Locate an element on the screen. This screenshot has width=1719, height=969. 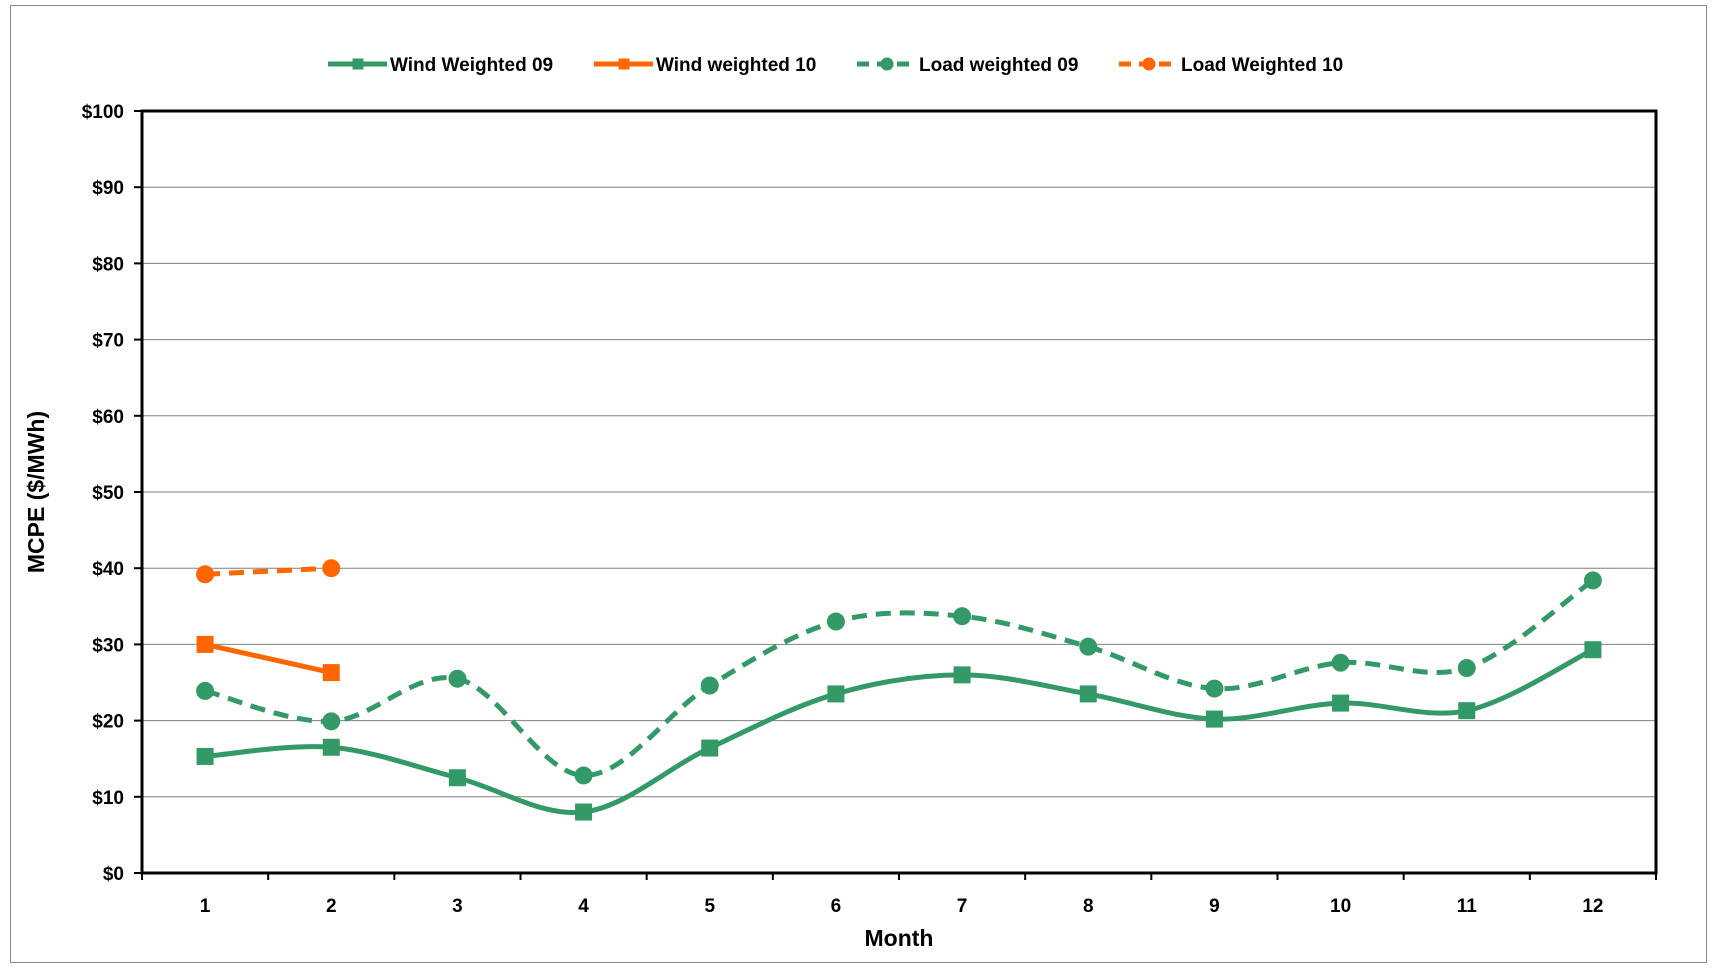
x-tick-label: 1 is located at coordinates (205, 906).